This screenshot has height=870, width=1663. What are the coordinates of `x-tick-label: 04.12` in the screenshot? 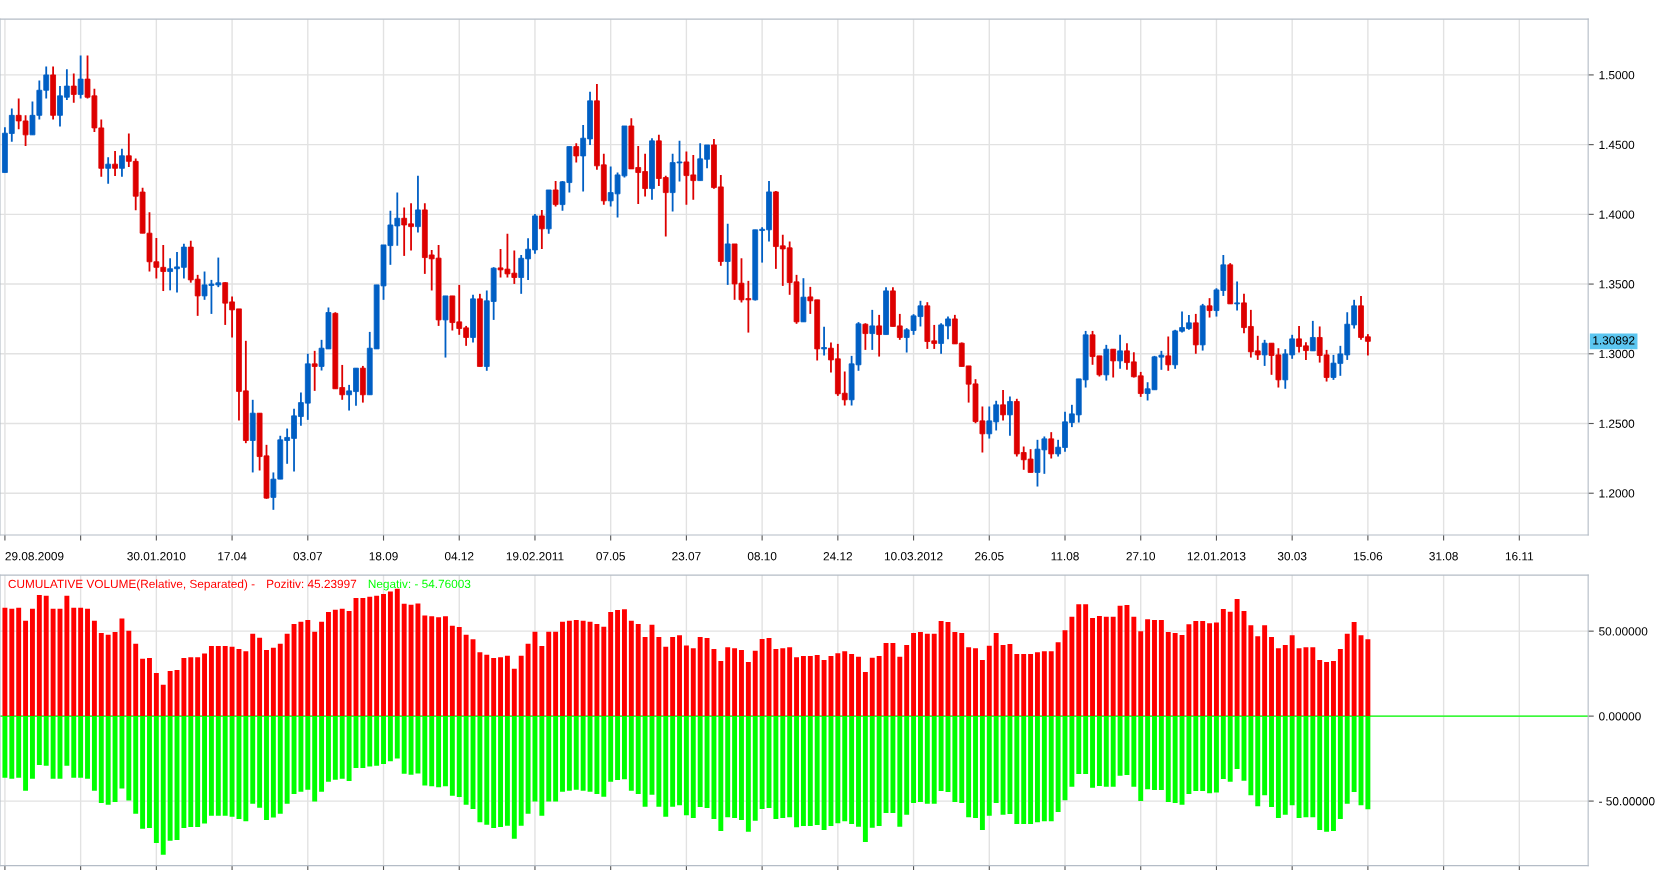 It's located at (459, 556).